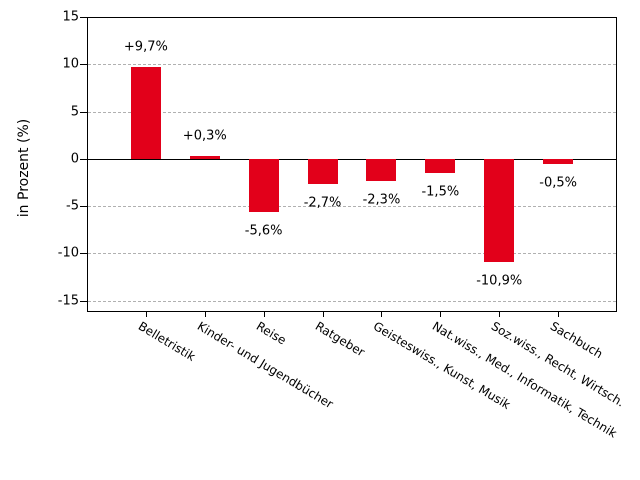 Image resolution: width=640 pixels, height=480 pixels. What do you see at coordinates (352, 159) in the screenshot?
I see `zero-line` at bounding box center [352, 159].